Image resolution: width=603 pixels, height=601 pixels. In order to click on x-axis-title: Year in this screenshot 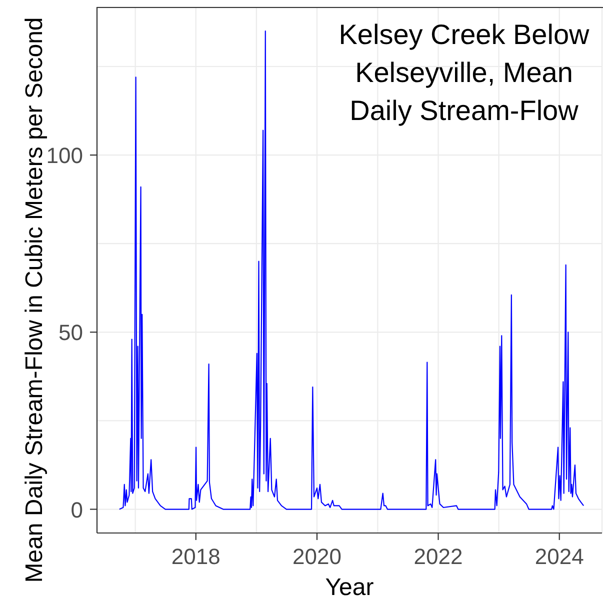, I will do `click(349, 587)`.